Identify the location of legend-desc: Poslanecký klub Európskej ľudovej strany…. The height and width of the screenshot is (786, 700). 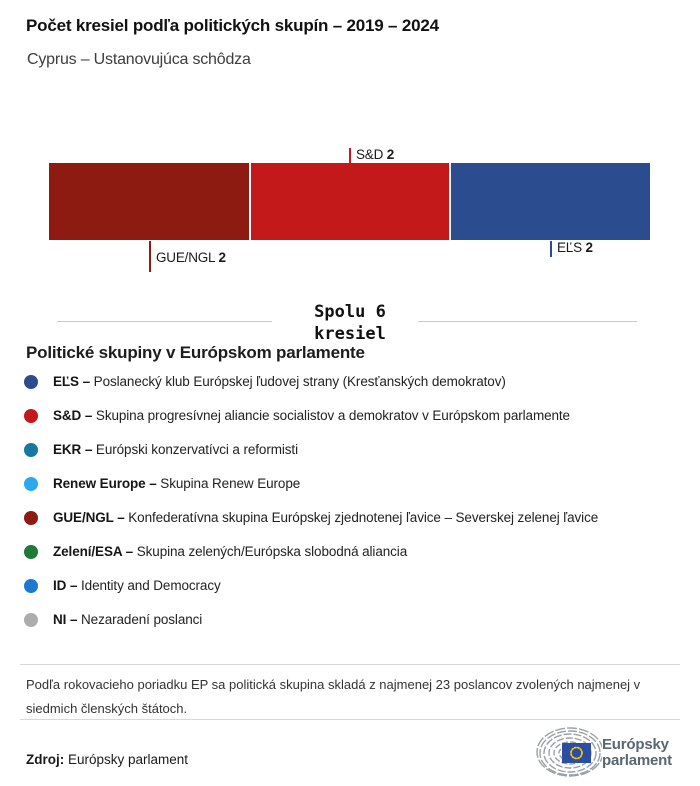
(298, 381).